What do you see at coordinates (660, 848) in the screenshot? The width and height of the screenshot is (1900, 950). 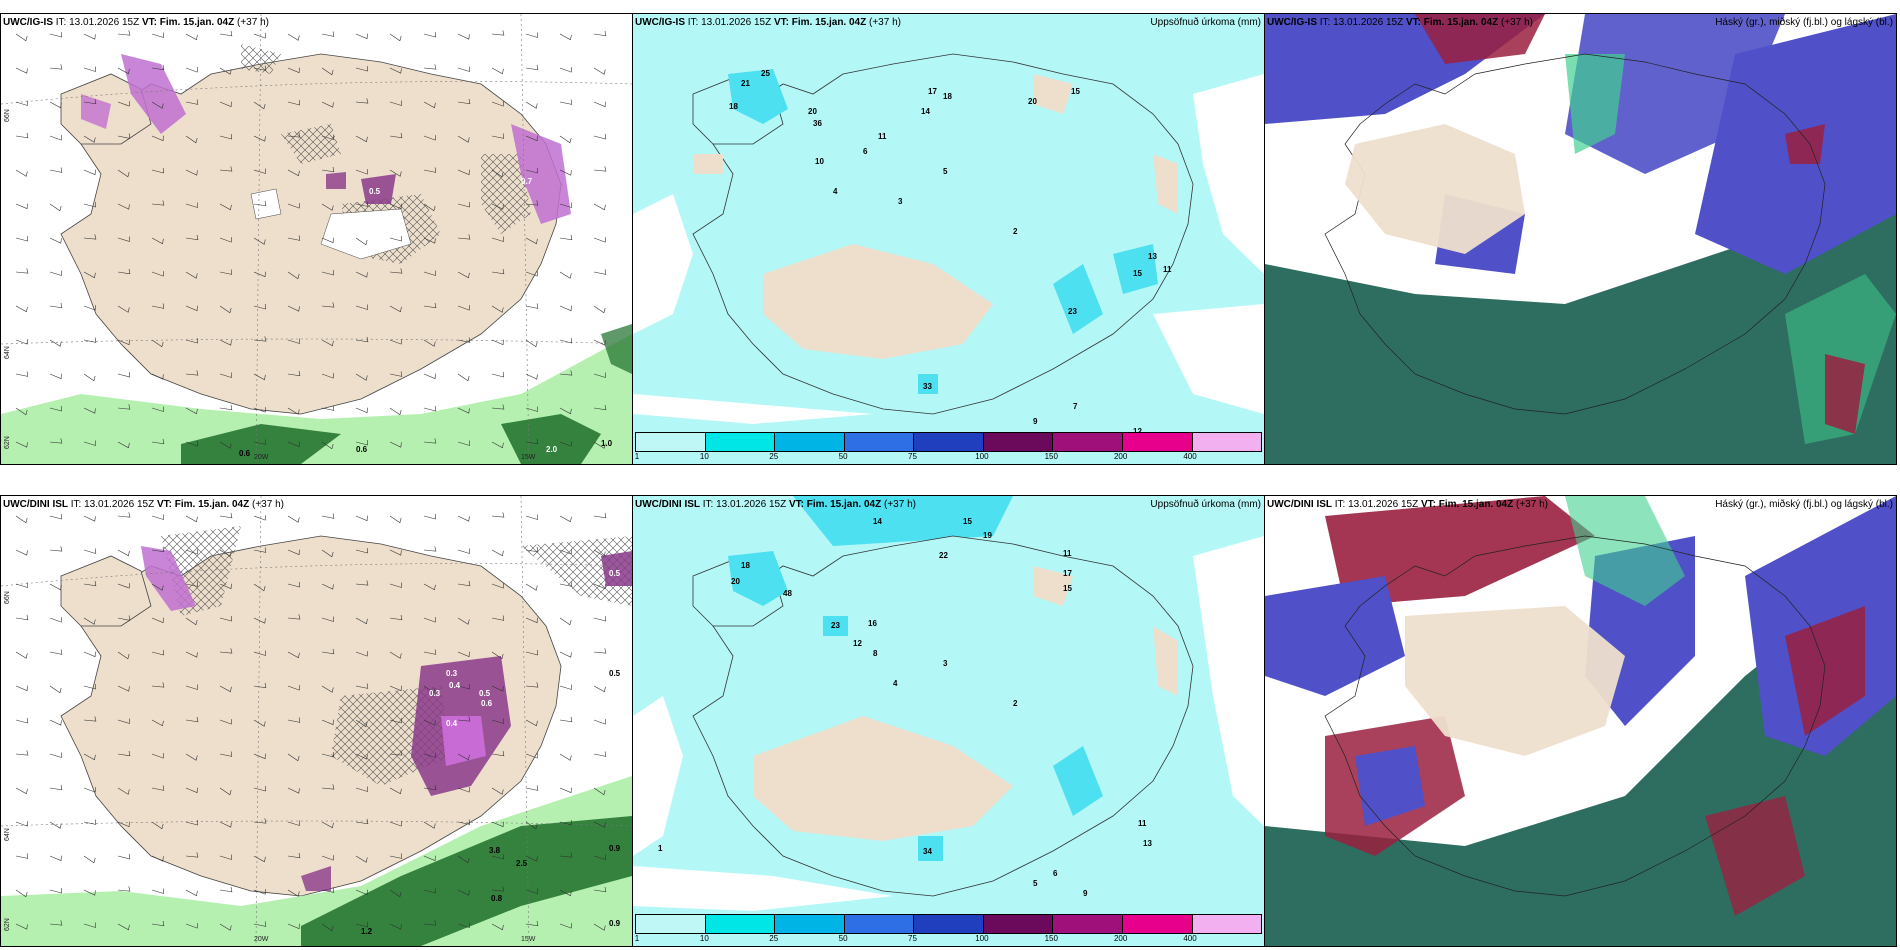 I see `precip-value: 1` at bounding box center [660, 848].